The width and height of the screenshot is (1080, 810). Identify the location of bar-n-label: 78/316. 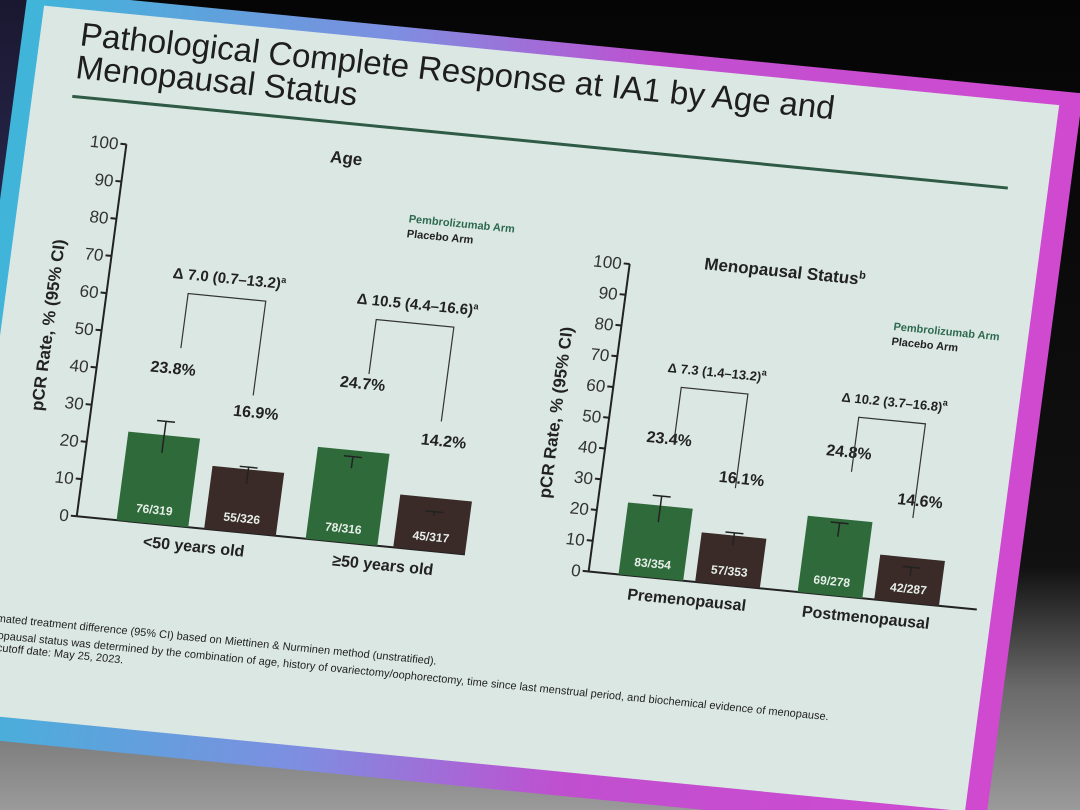
(343, 528).